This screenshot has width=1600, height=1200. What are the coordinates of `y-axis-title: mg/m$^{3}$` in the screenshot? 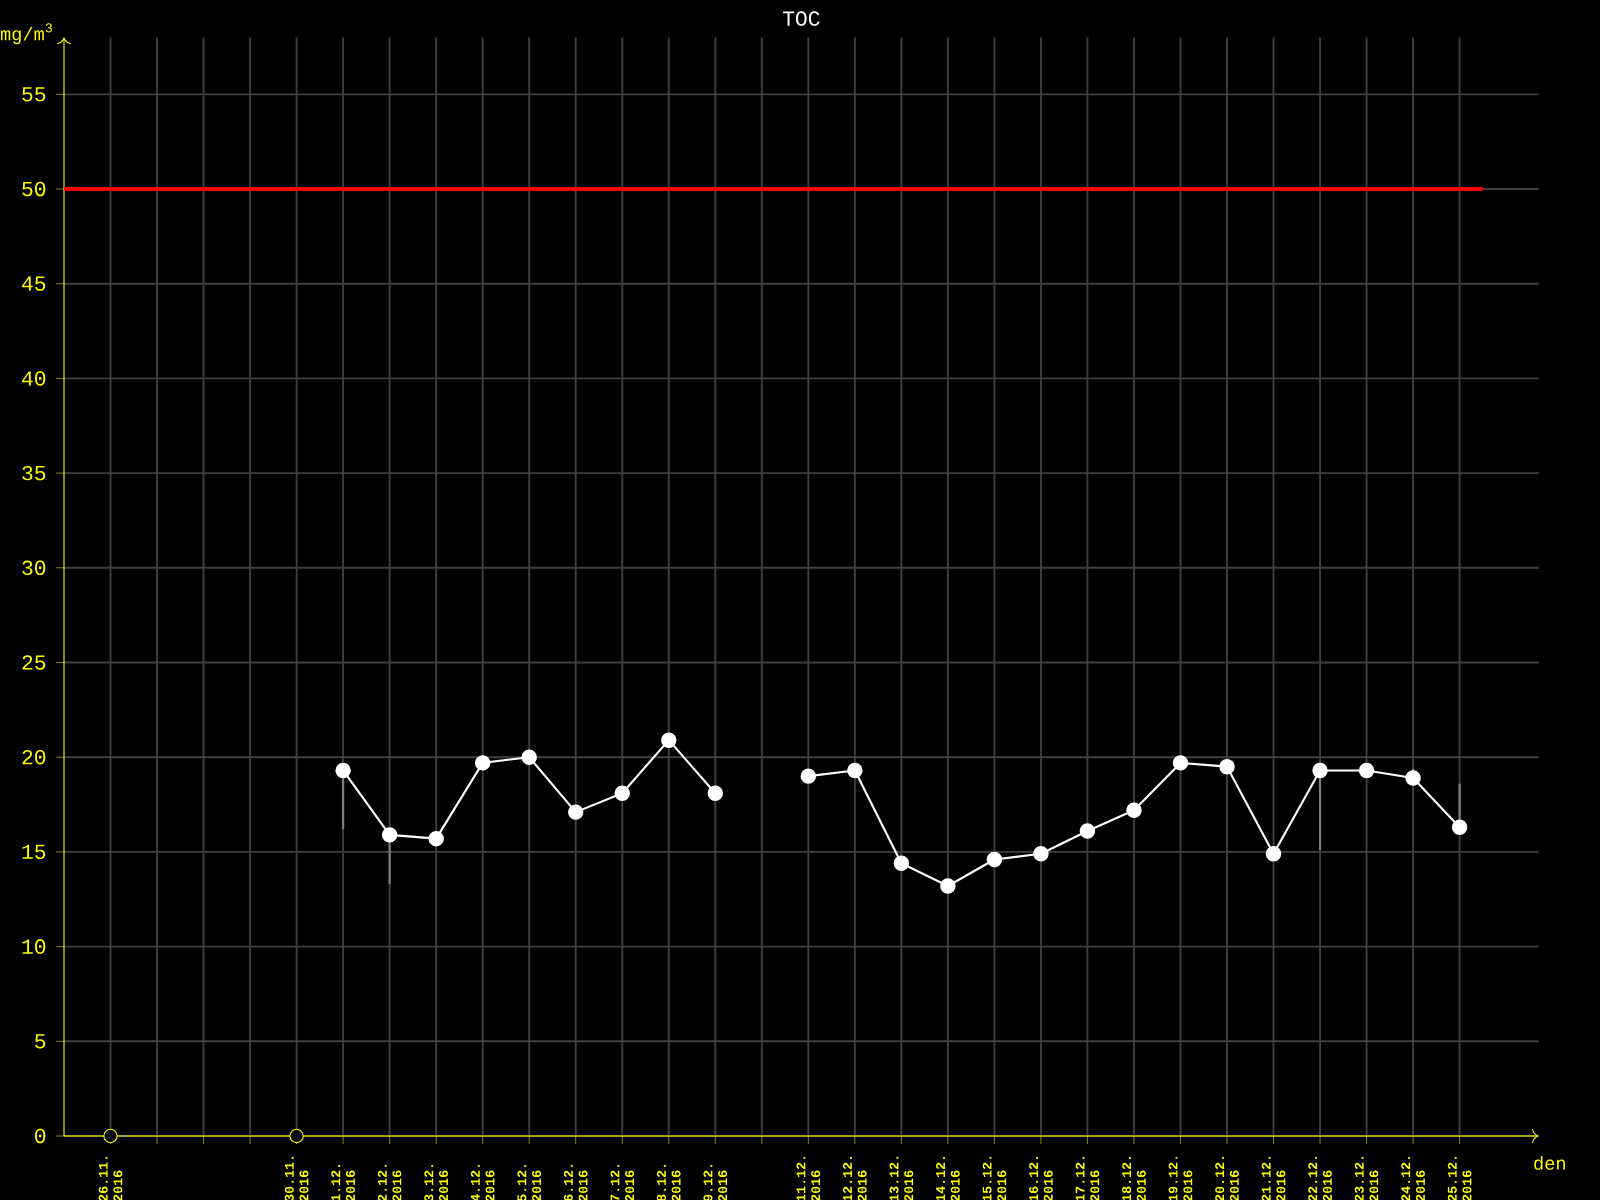 It's located at (26, 34).